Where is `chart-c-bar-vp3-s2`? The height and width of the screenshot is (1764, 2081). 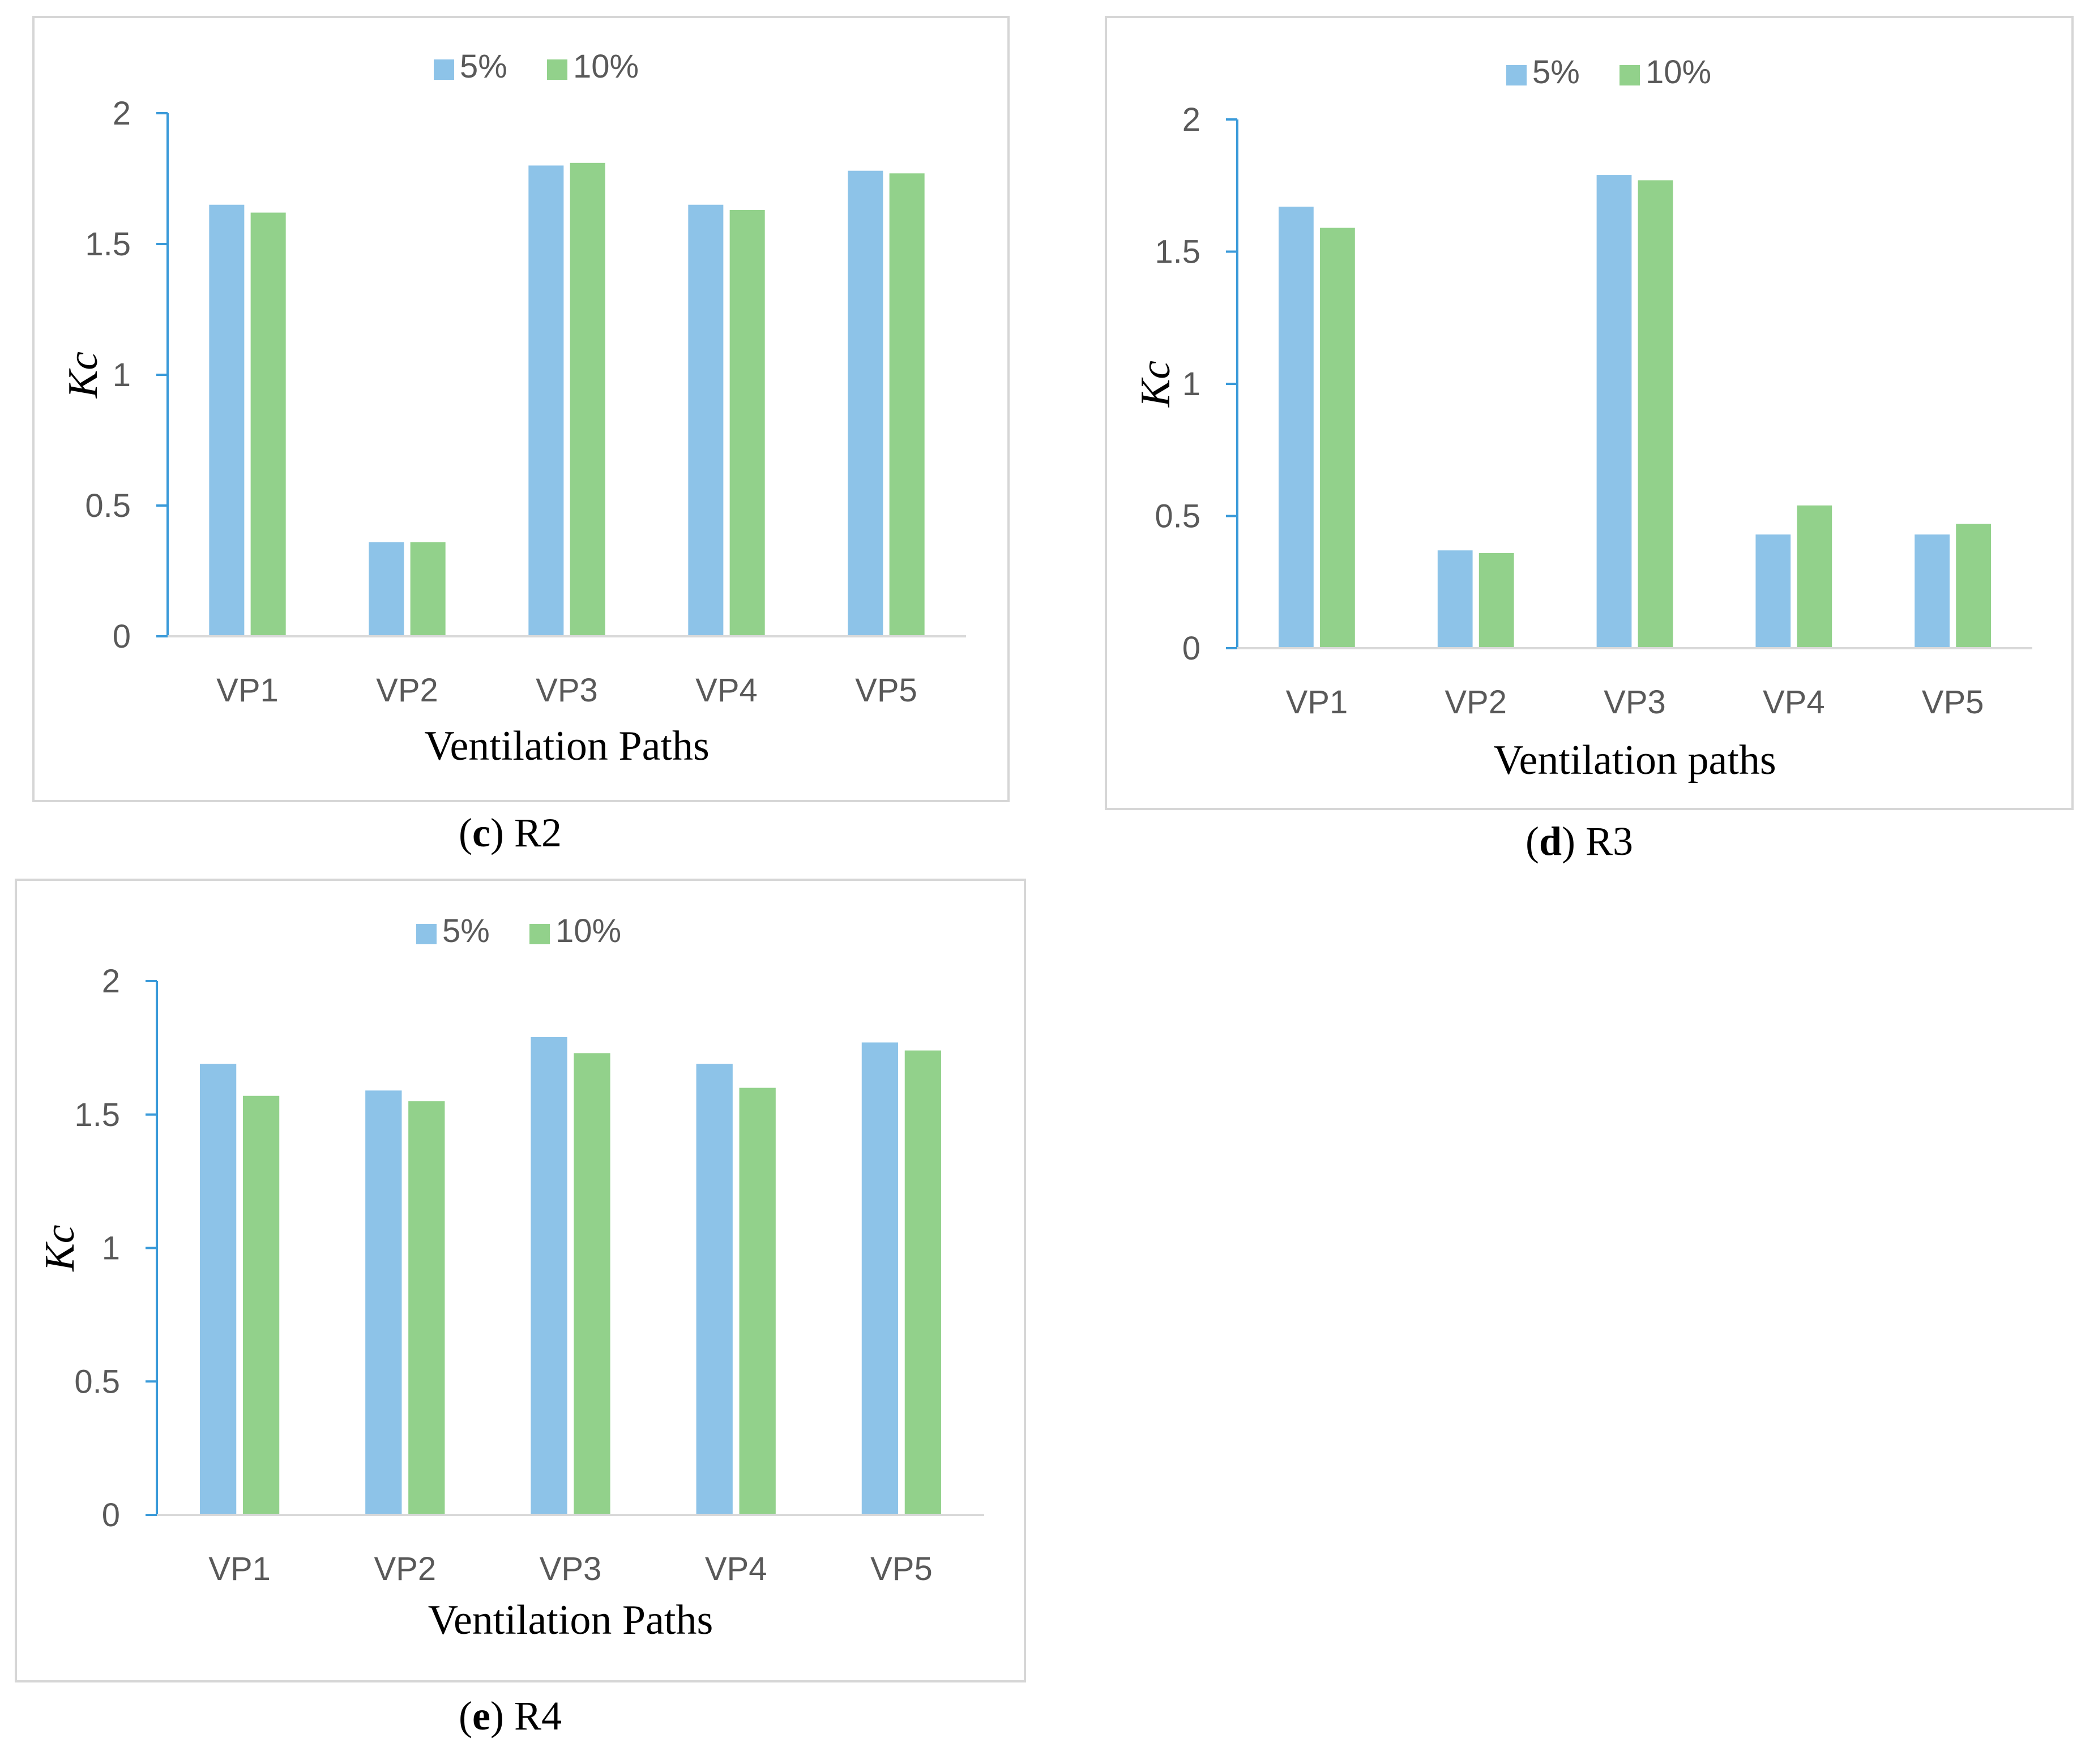 chart-c-bar-vp3-s2 is located at coordinates (587, 399).